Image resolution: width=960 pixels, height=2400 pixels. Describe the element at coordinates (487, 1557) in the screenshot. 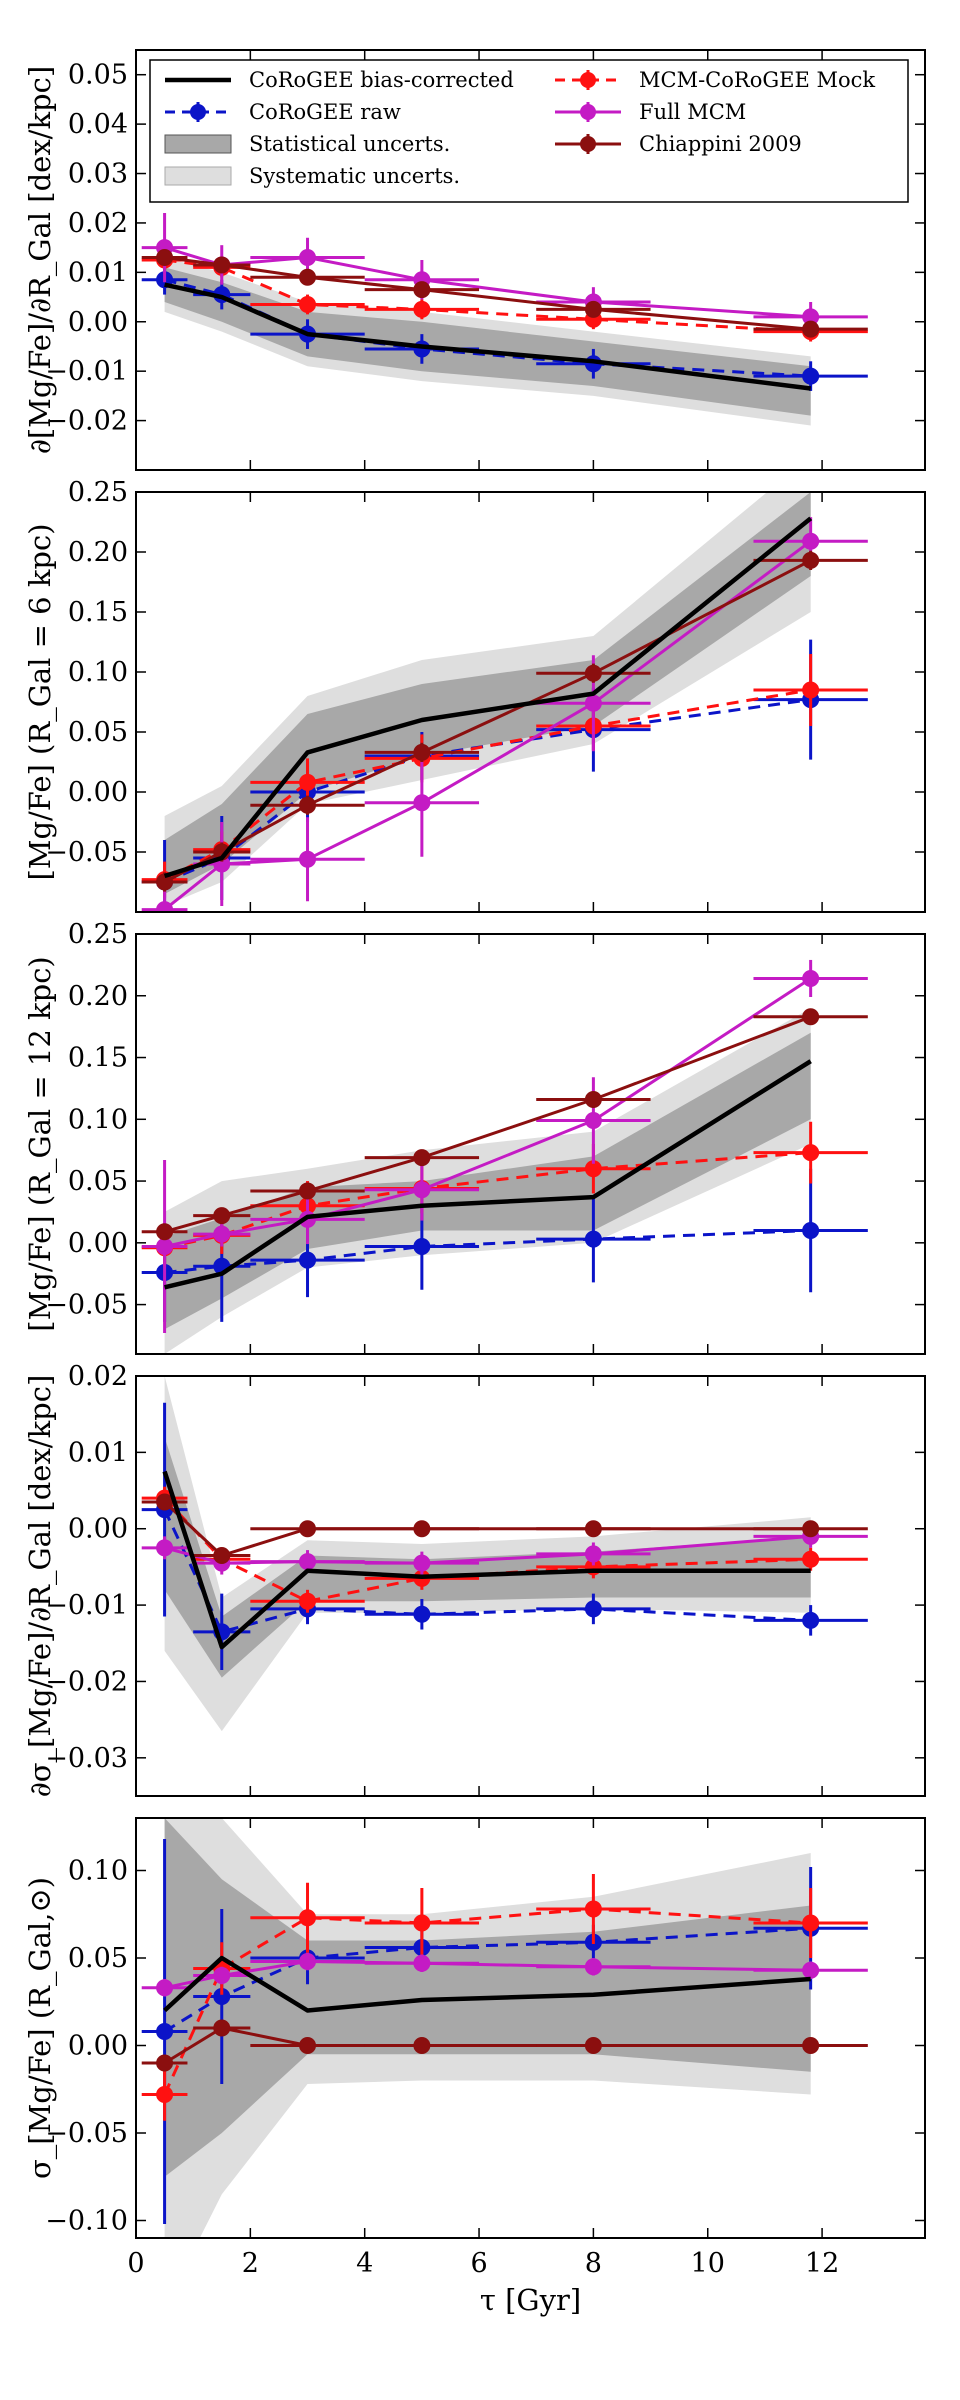

I see `statistical-uncertainty-band` at that location.